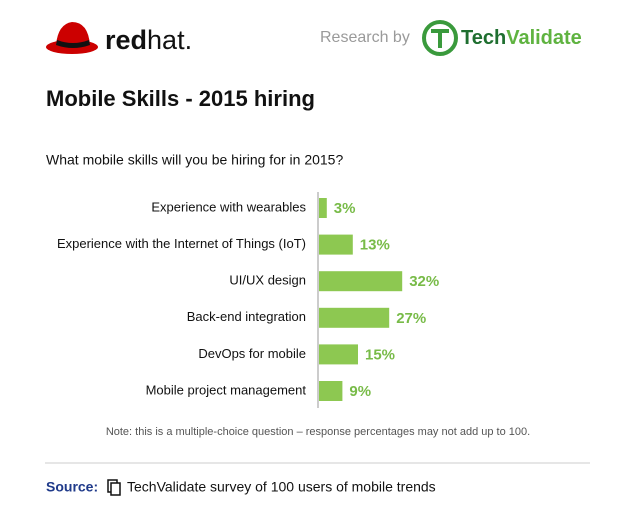  I want to click on tv-light: Validate, so click(544, 38).